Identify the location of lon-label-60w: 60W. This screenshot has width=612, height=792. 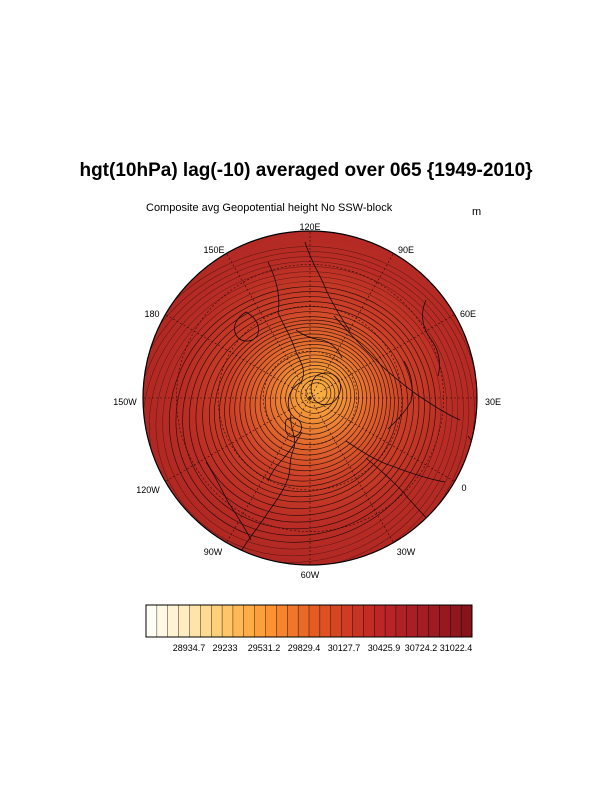
(310, 575).